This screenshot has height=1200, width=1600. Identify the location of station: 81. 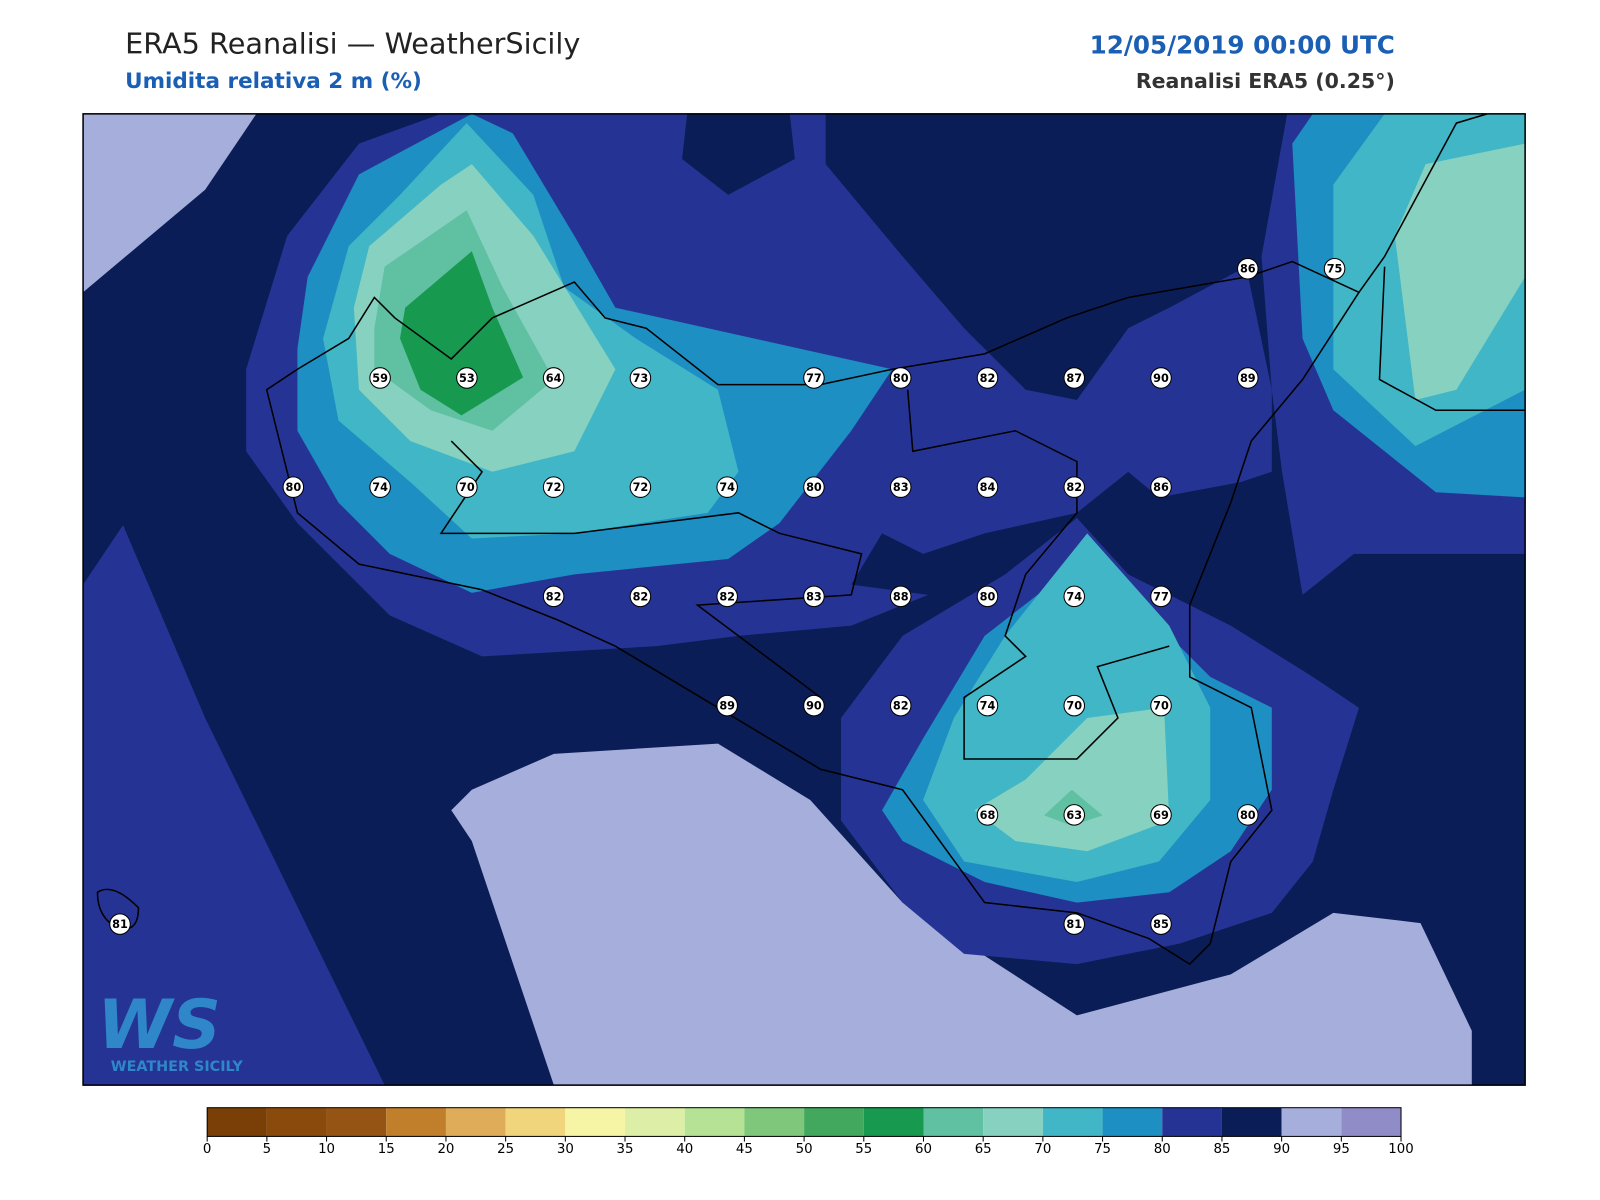
(1074, 924).